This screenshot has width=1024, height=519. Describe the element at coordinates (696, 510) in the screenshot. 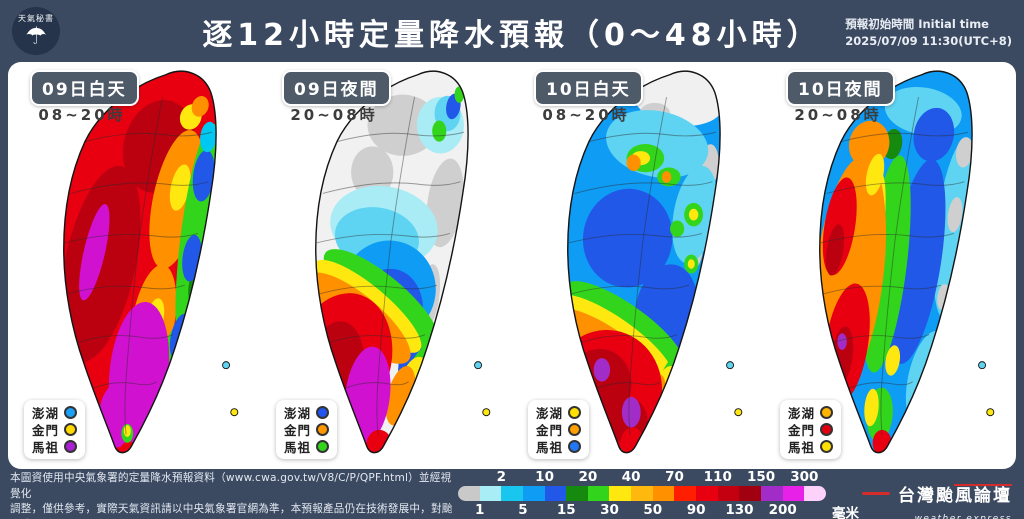

I see `colorbar-tick-label: 90` at that location.